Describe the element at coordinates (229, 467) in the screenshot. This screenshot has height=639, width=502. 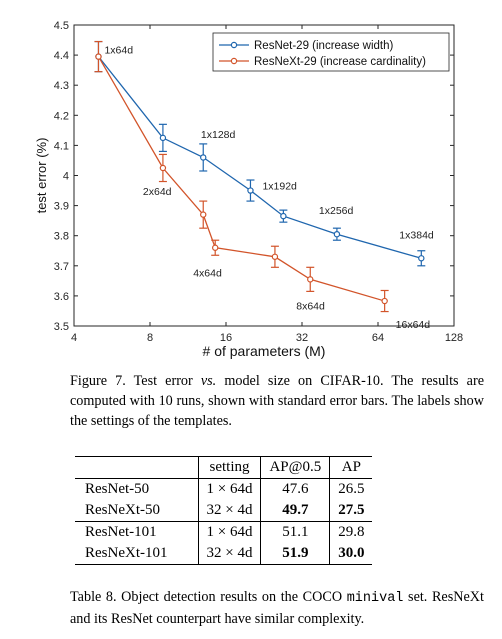
I see `table-header-setting: setting` at that location.